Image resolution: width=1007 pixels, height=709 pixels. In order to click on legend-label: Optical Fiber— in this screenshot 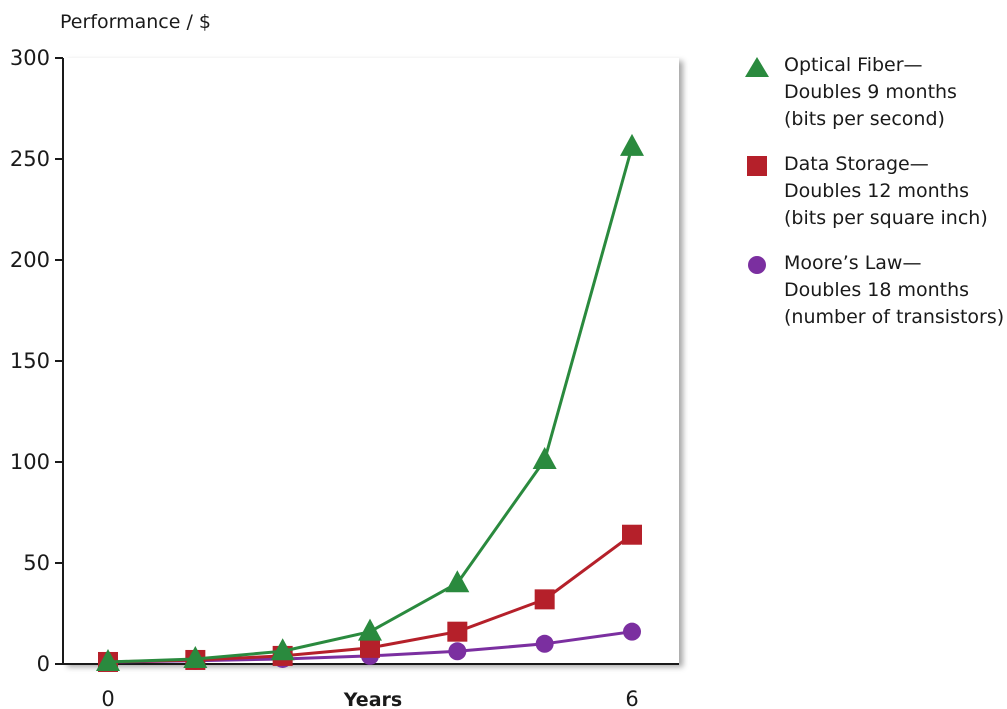, I will do `click(853, 65)`.